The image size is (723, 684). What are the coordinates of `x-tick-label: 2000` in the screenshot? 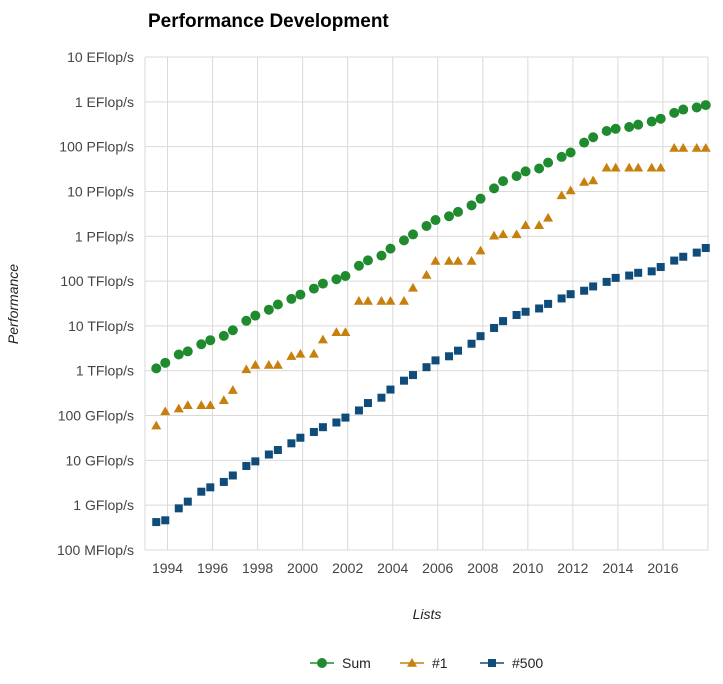 It's located at (302, 568).